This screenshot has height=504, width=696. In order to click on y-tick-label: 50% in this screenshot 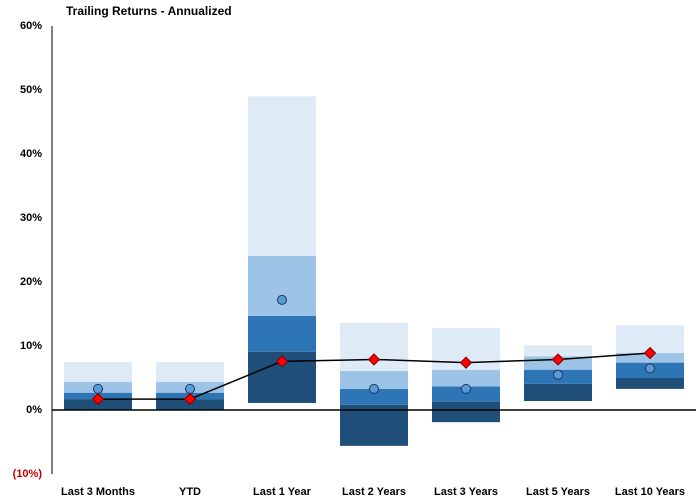, I will do `click(31, 90)`.